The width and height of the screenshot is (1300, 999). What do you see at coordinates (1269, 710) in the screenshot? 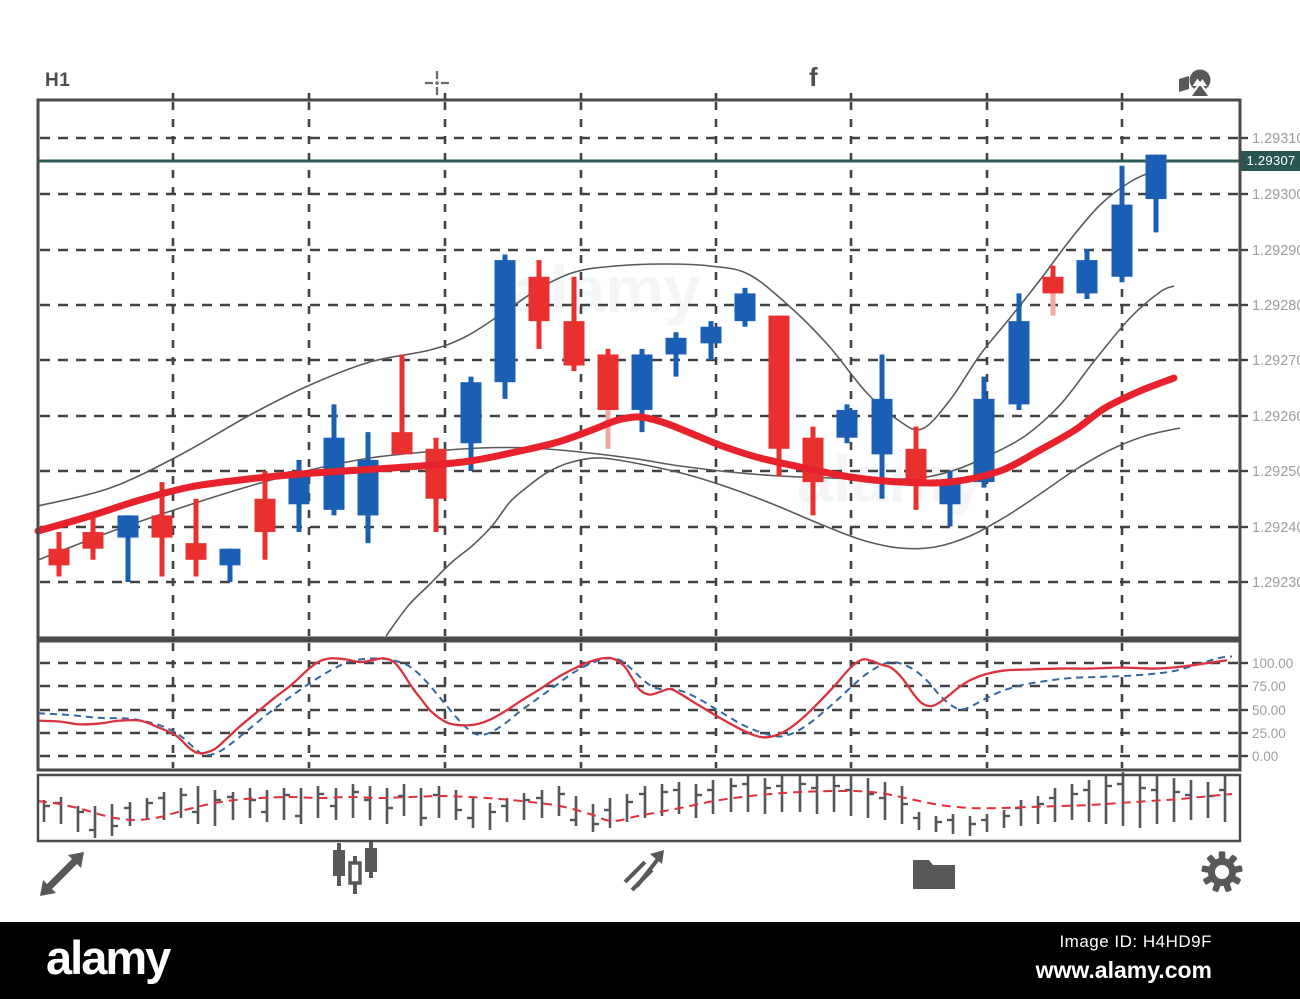
I see `svg-text: 50.00` at bounding box center [1269, 710].